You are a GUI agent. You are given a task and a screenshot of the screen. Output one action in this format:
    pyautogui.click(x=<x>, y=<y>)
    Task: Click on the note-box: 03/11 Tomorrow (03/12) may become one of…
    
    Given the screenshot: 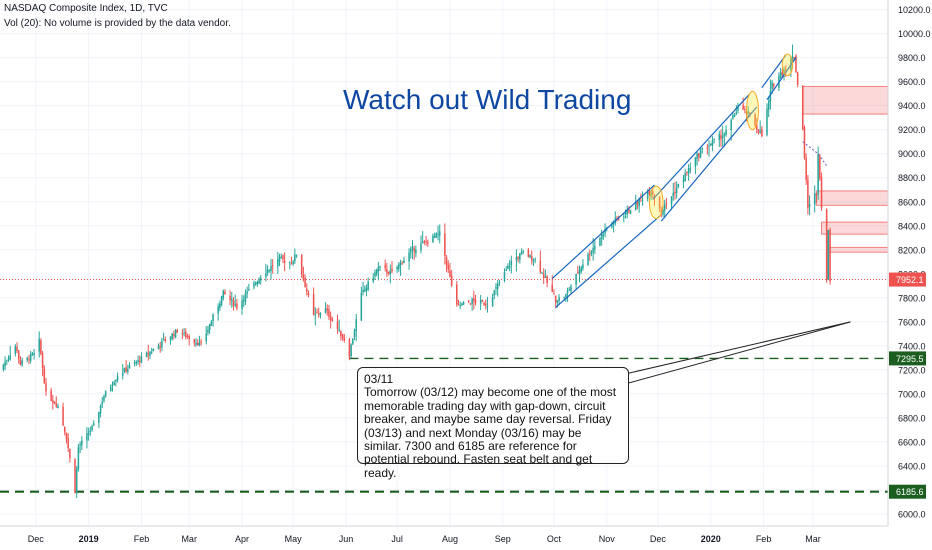 What is the action you would take?
    pyautogui.click(x=493, y=423)
    